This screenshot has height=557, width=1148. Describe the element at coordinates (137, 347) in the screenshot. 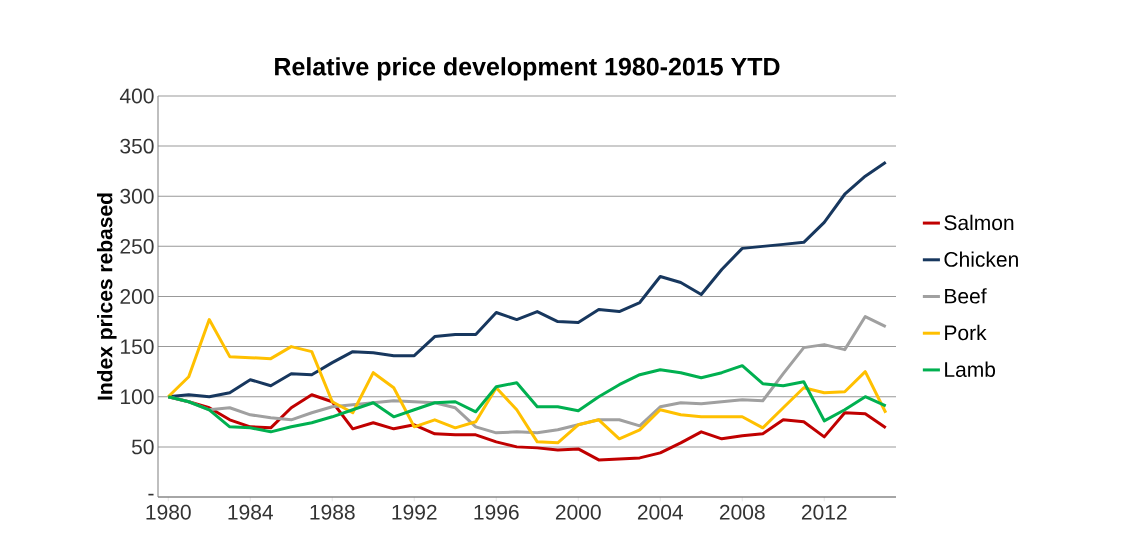

I see `y-tick-label: 150` at that location.